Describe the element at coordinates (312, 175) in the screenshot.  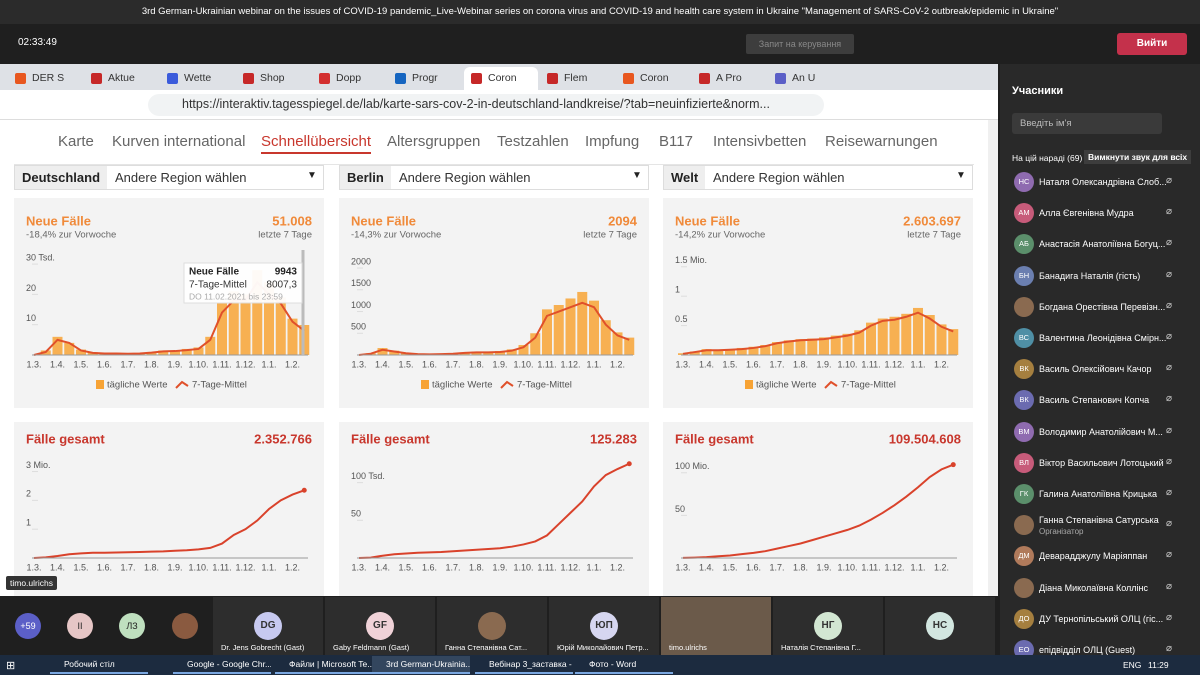
I see `dropdown-arrow: ▼` at that location.